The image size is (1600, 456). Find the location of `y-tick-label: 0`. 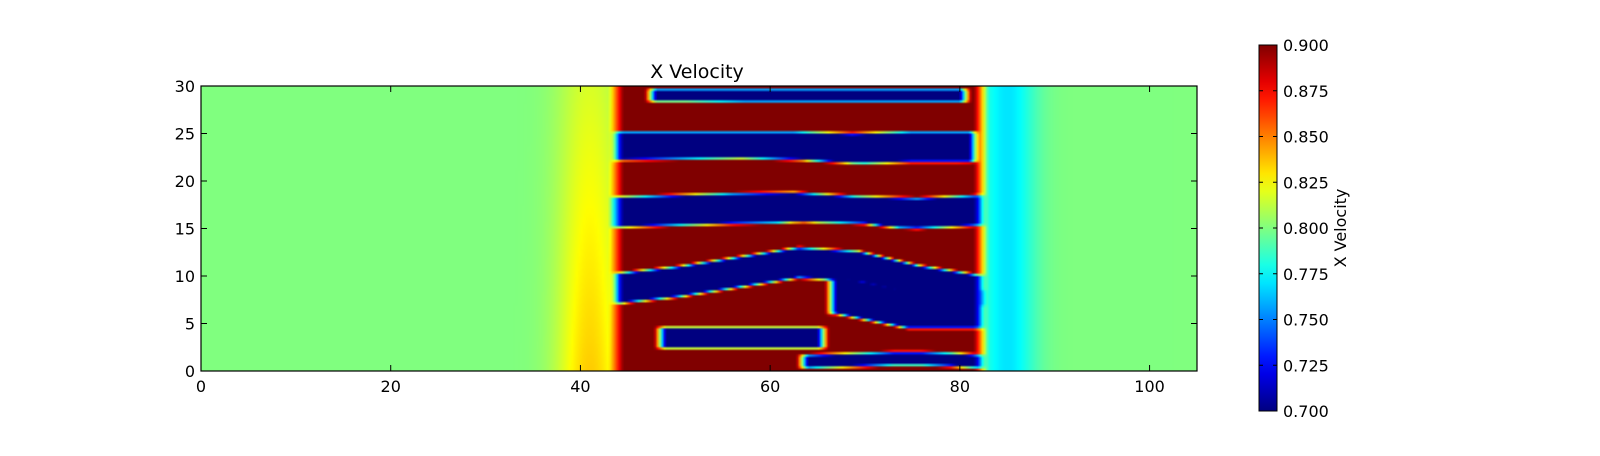

y-tick-label: 0 is located at coordinates (190, 371).